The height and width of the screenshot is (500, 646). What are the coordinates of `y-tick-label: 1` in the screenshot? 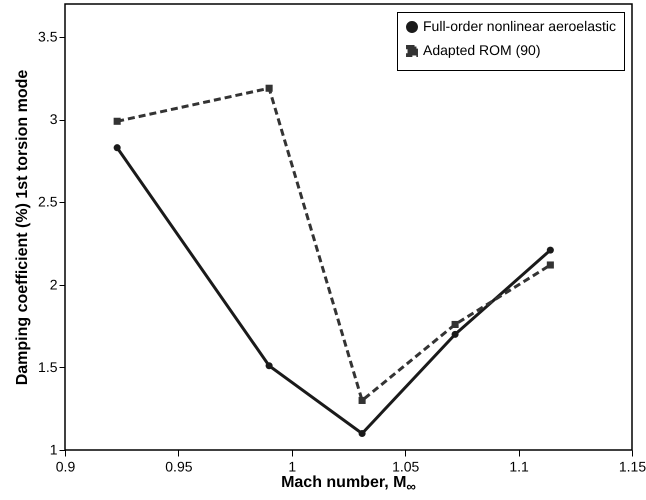 It's located at (54, 450).